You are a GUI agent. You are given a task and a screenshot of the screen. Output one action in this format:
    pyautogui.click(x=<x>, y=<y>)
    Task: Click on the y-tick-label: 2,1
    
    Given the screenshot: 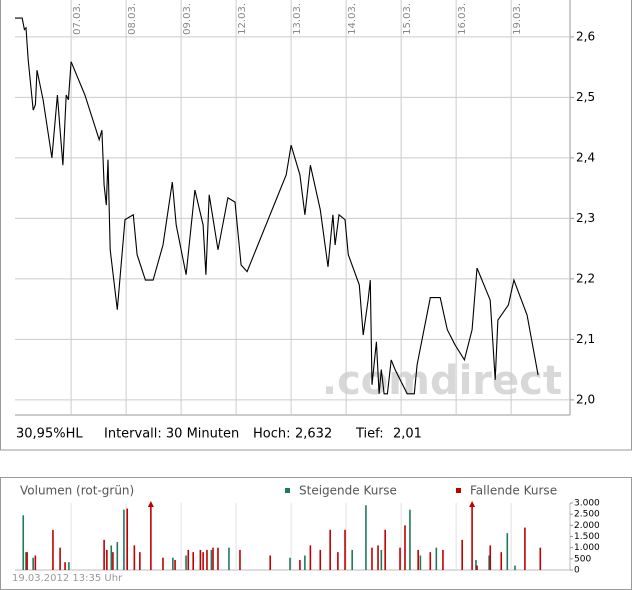 What is the action you would take?
    pyautogui.click(x=585, y=339)
    